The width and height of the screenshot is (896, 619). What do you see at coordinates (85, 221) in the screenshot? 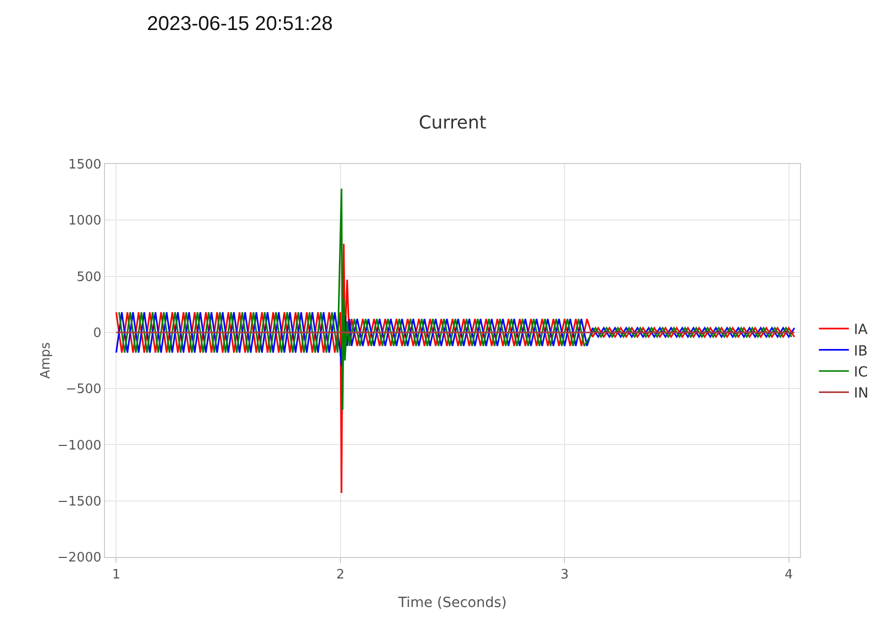
I see `y-tick-label: 1000` at bounding box center [85, 221].